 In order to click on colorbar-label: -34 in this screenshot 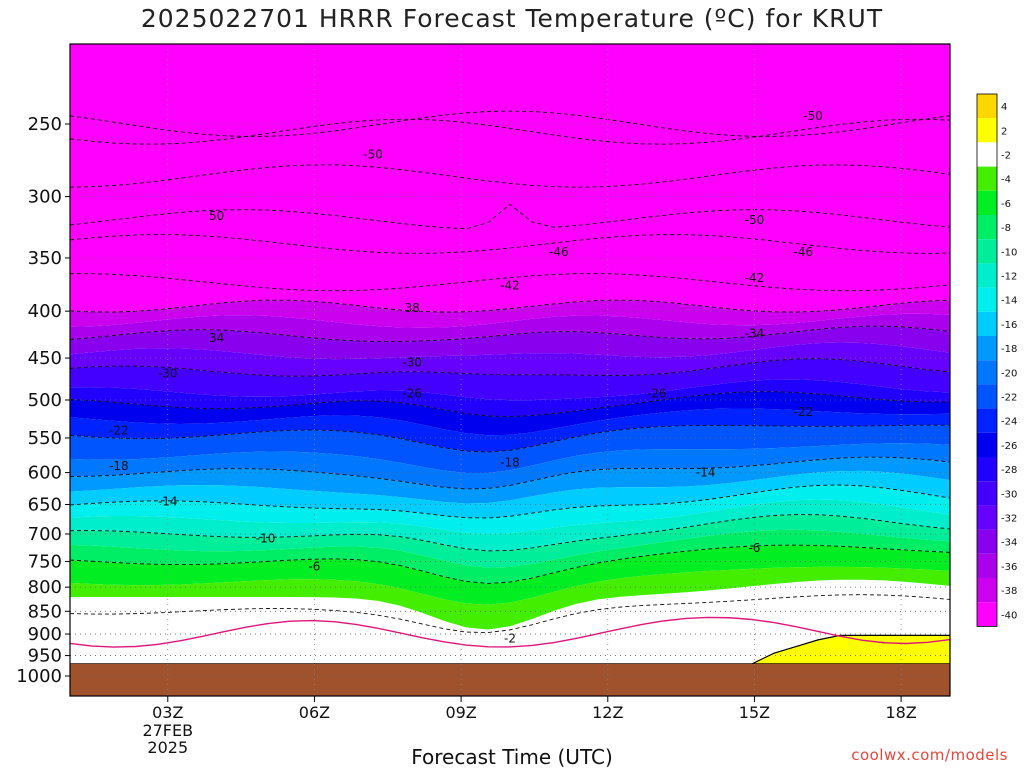, I will do `click(1009, 543)`.